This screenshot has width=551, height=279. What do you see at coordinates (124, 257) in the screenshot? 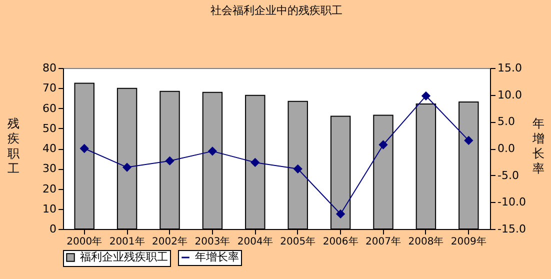
I see `legend-label: 福利企业残疾职工` at bounding box center [124, 257].